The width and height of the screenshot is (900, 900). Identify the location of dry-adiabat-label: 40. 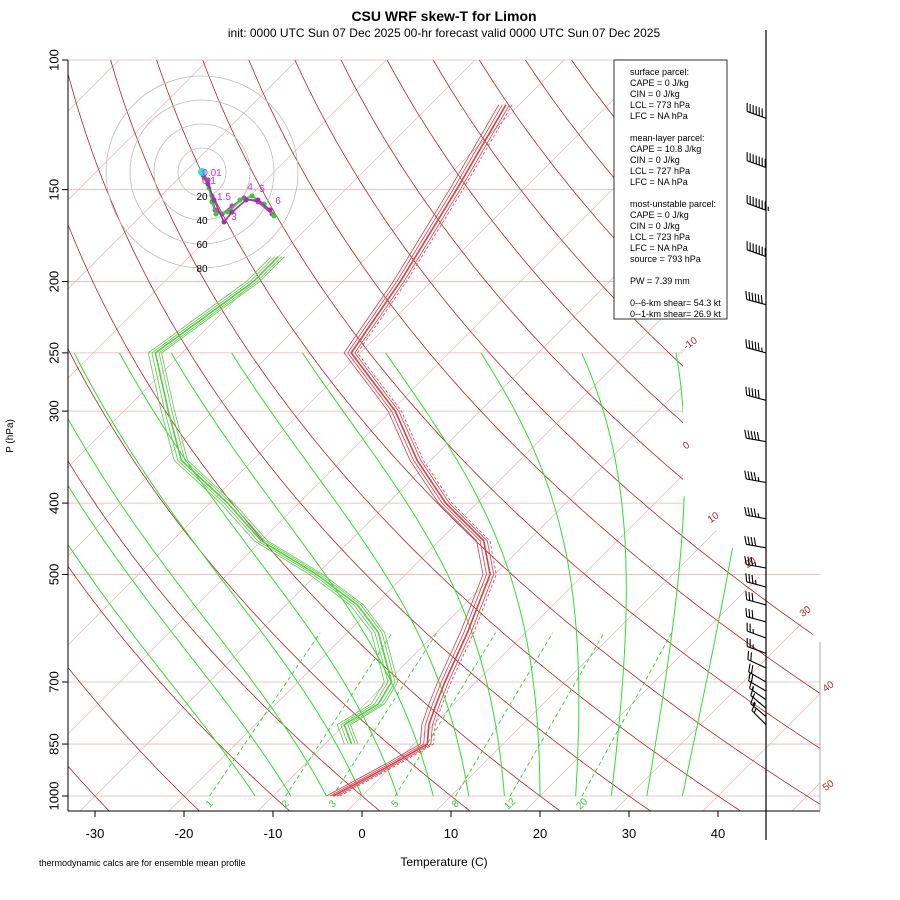
(829, 687).